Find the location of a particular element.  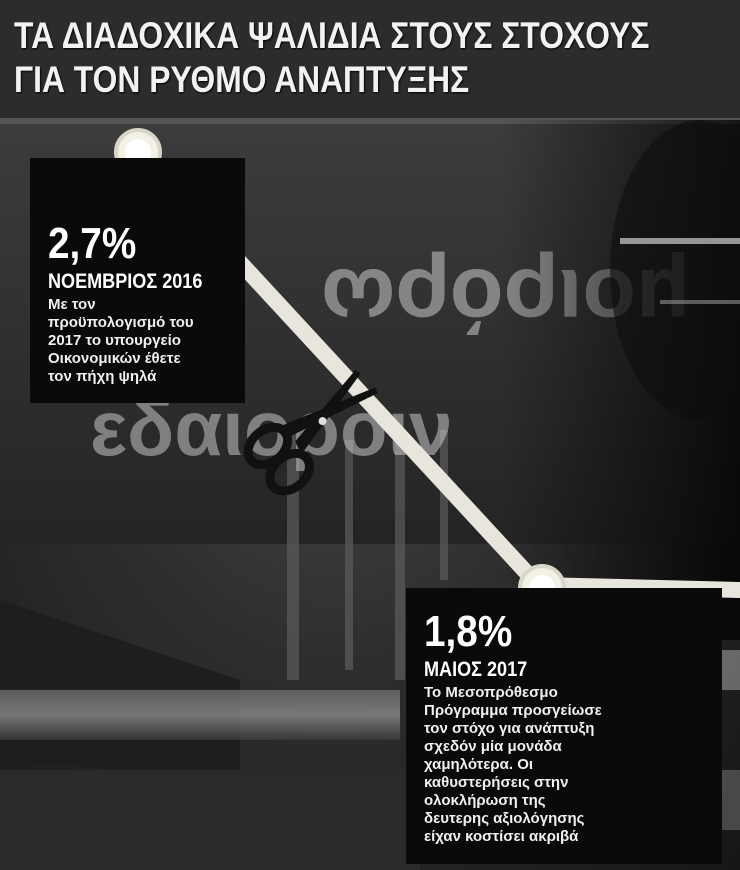

scissors-icon is located at coordinates (310, 432).